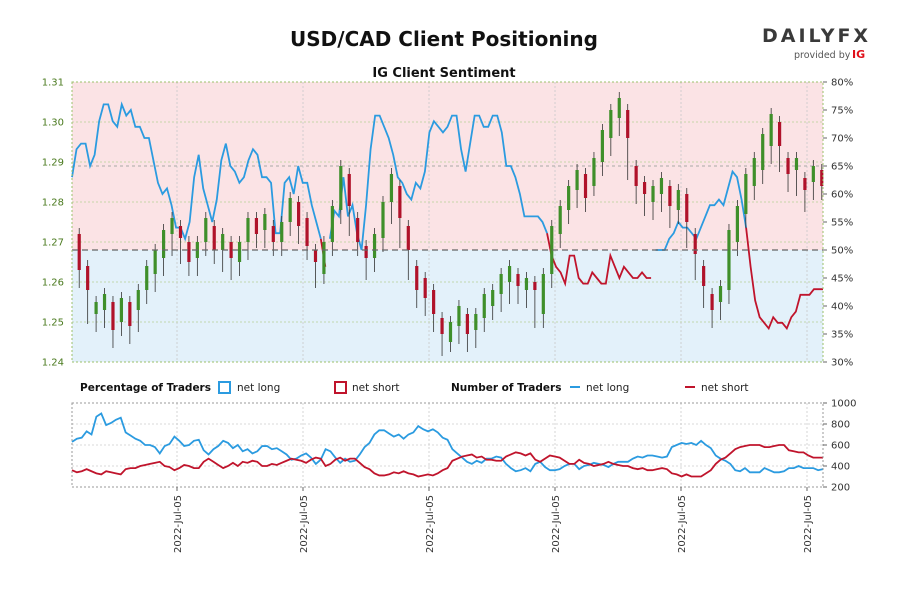 This screenshot has width=900, height=600. I want to click on percent-tick-label: 45%, so click(842, 279).